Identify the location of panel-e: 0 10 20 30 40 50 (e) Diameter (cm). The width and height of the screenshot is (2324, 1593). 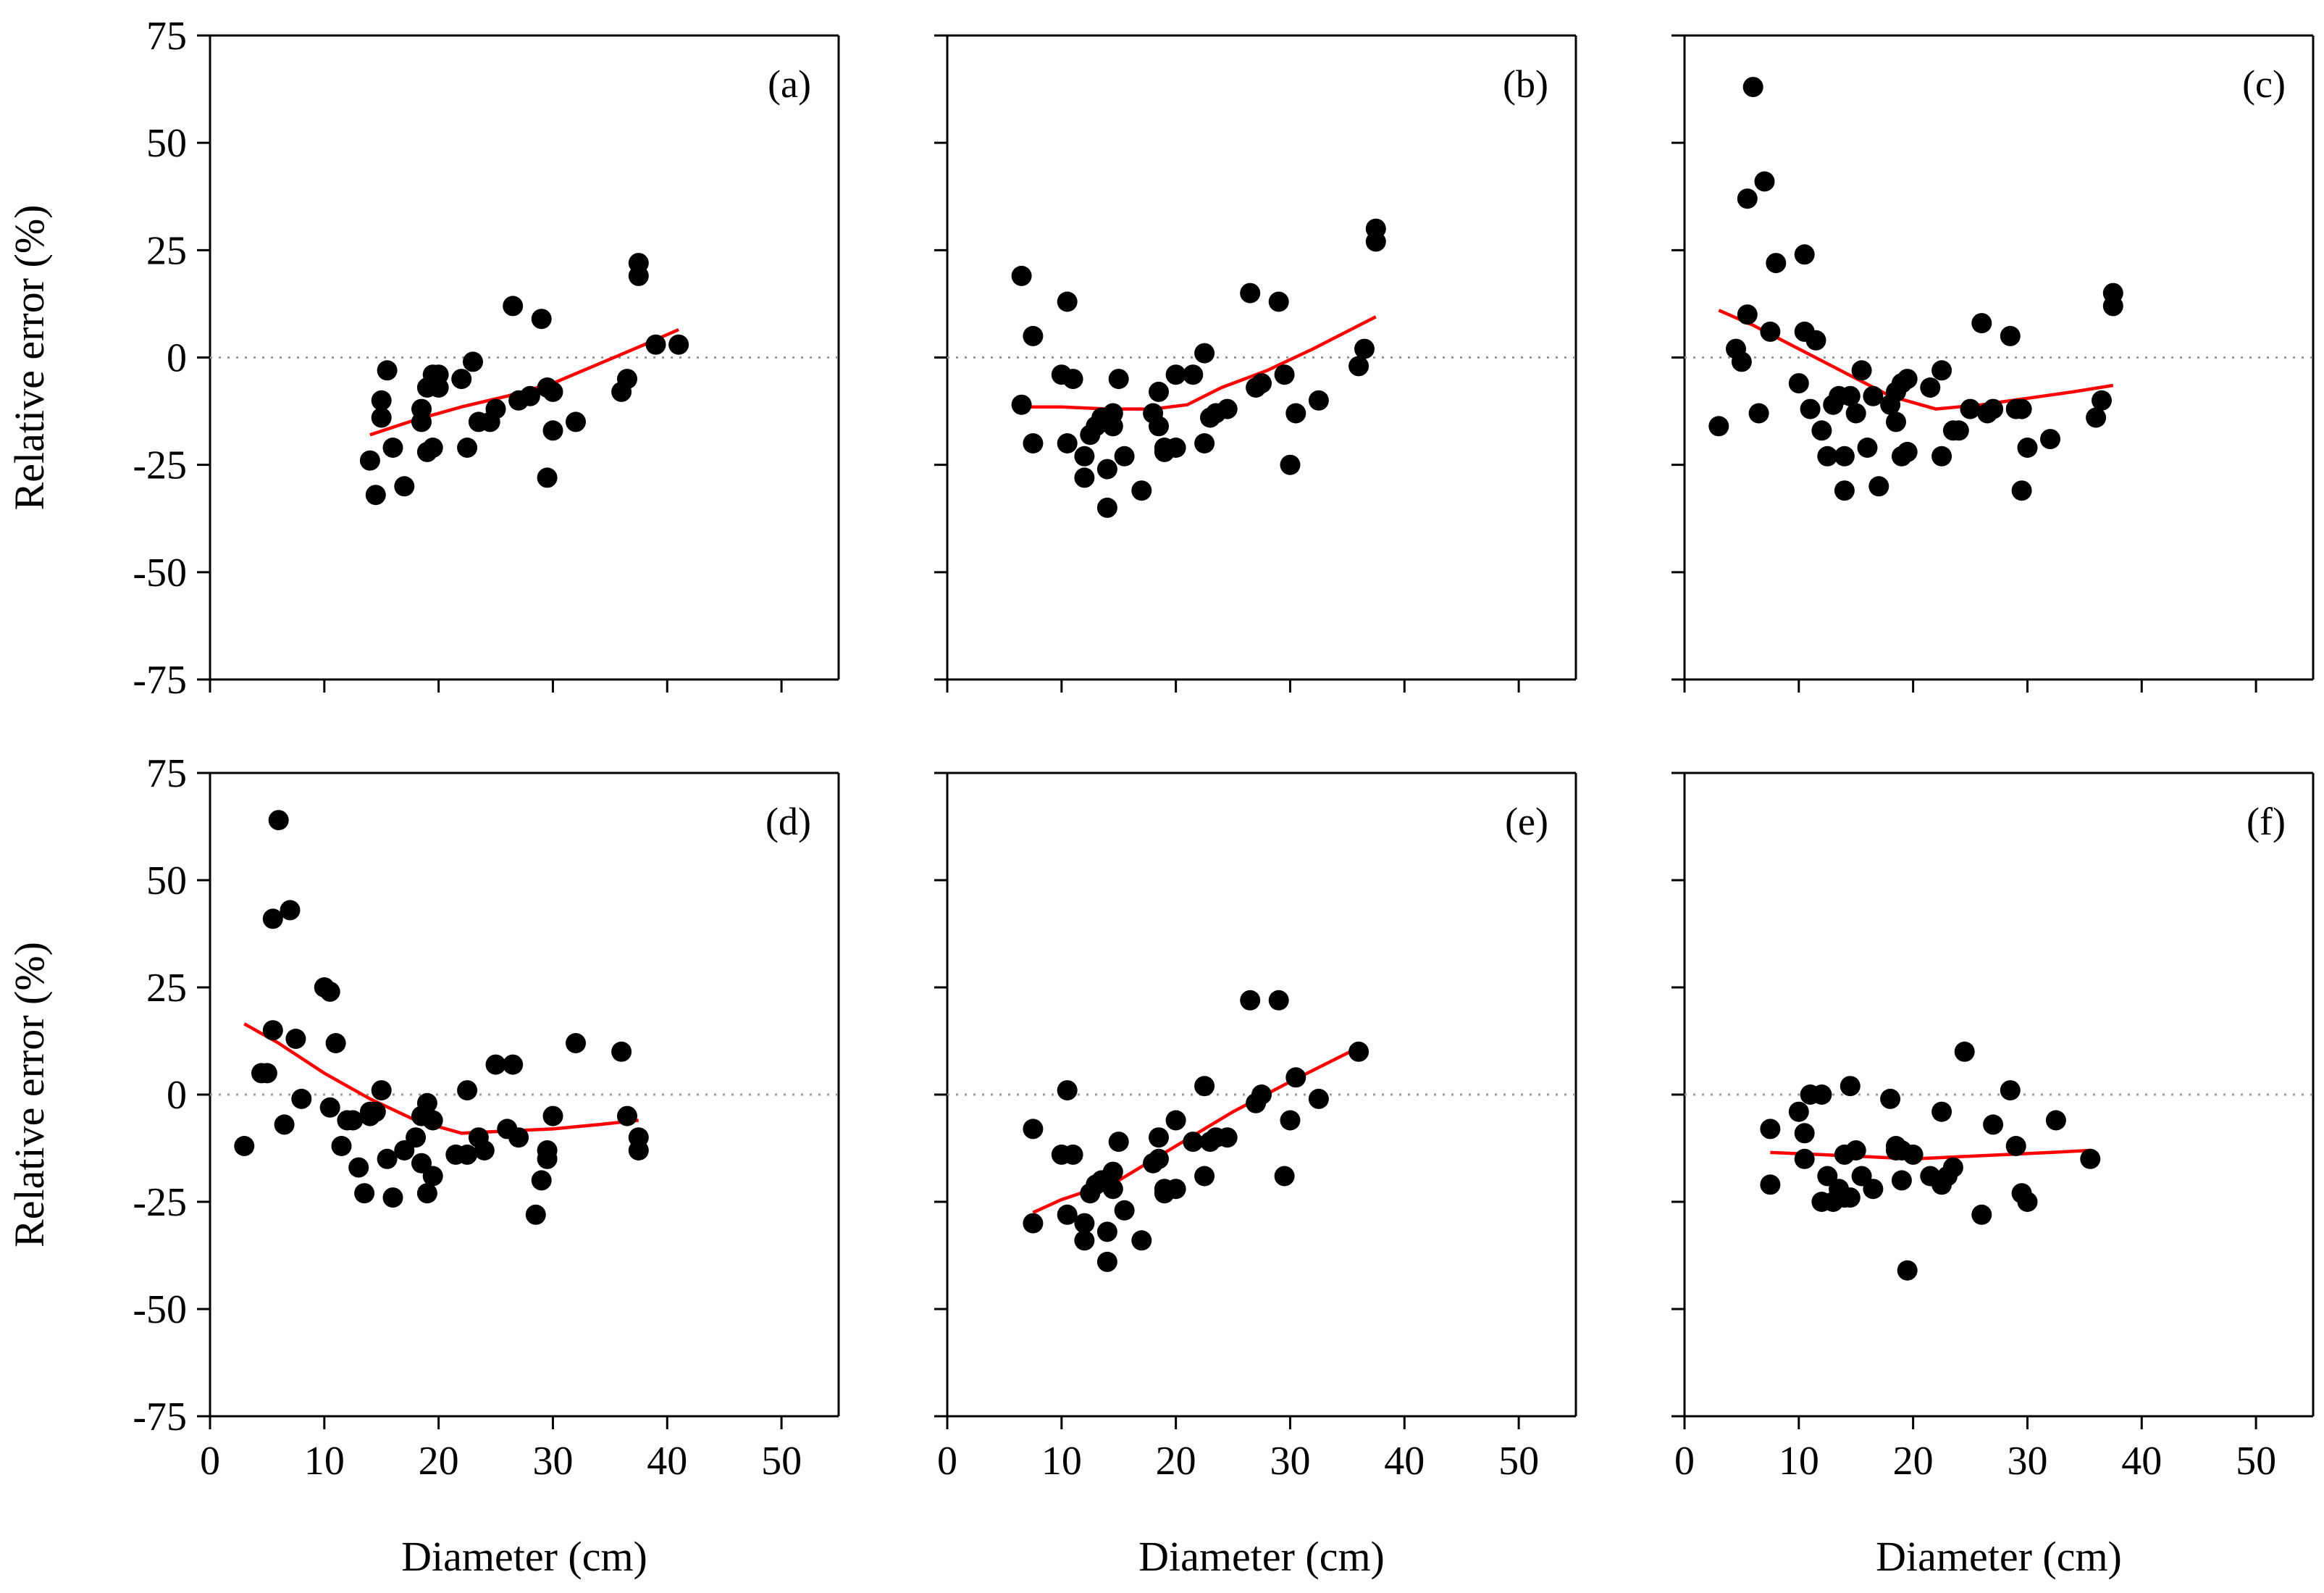
(1255, 1176).